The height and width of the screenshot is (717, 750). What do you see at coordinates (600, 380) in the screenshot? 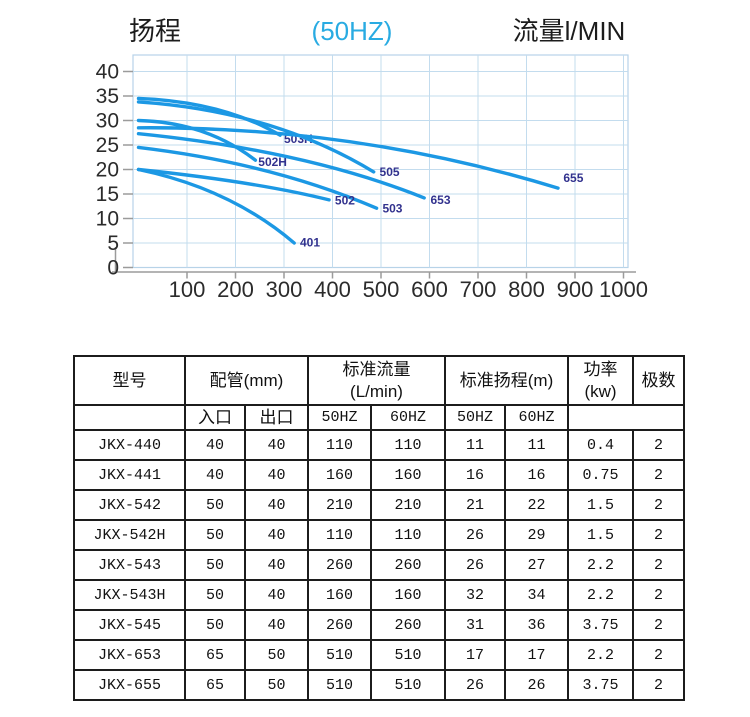
I see `header-power: 功率 (kw)` at bounding box center [600, 380].